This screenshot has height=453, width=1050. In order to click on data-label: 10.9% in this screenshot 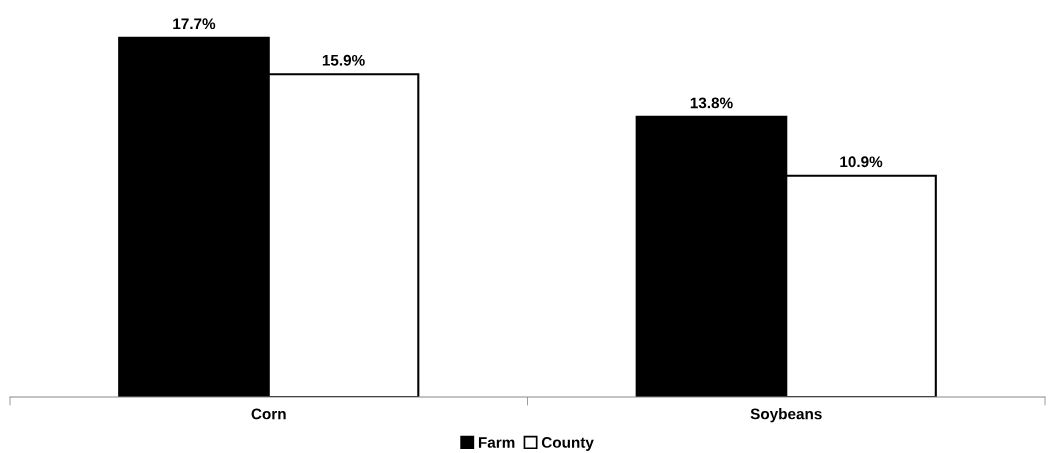, I will do `click(861, 162)`.